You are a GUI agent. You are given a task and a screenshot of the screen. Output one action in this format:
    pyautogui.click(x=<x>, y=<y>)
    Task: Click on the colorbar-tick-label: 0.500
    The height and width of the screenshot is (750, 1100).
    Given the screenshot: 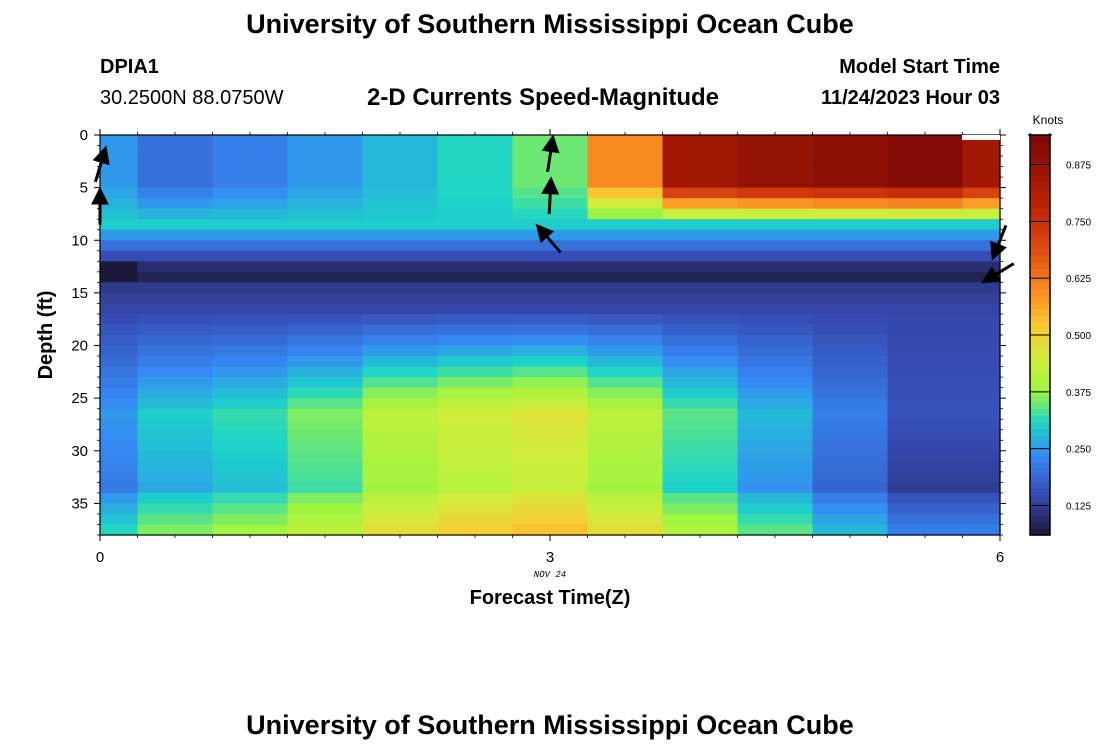 What is the action you would take?
    pyautogui.click(x=1078, y=336)
    